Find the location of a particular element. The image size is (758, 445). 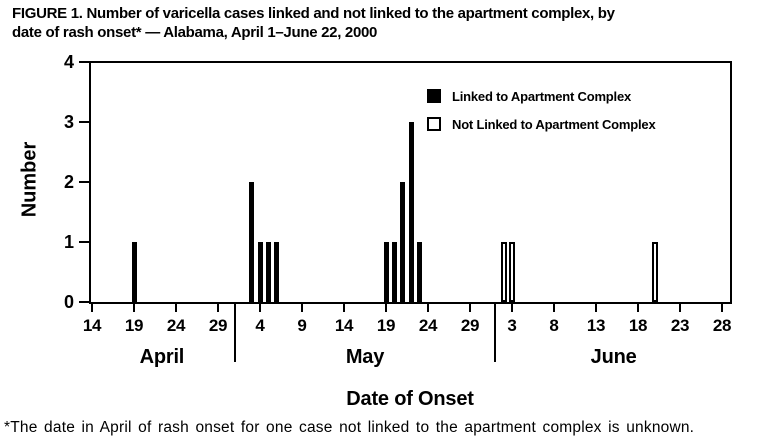

x-axis-tick-label: 4 is located at coordinates (260, 325).